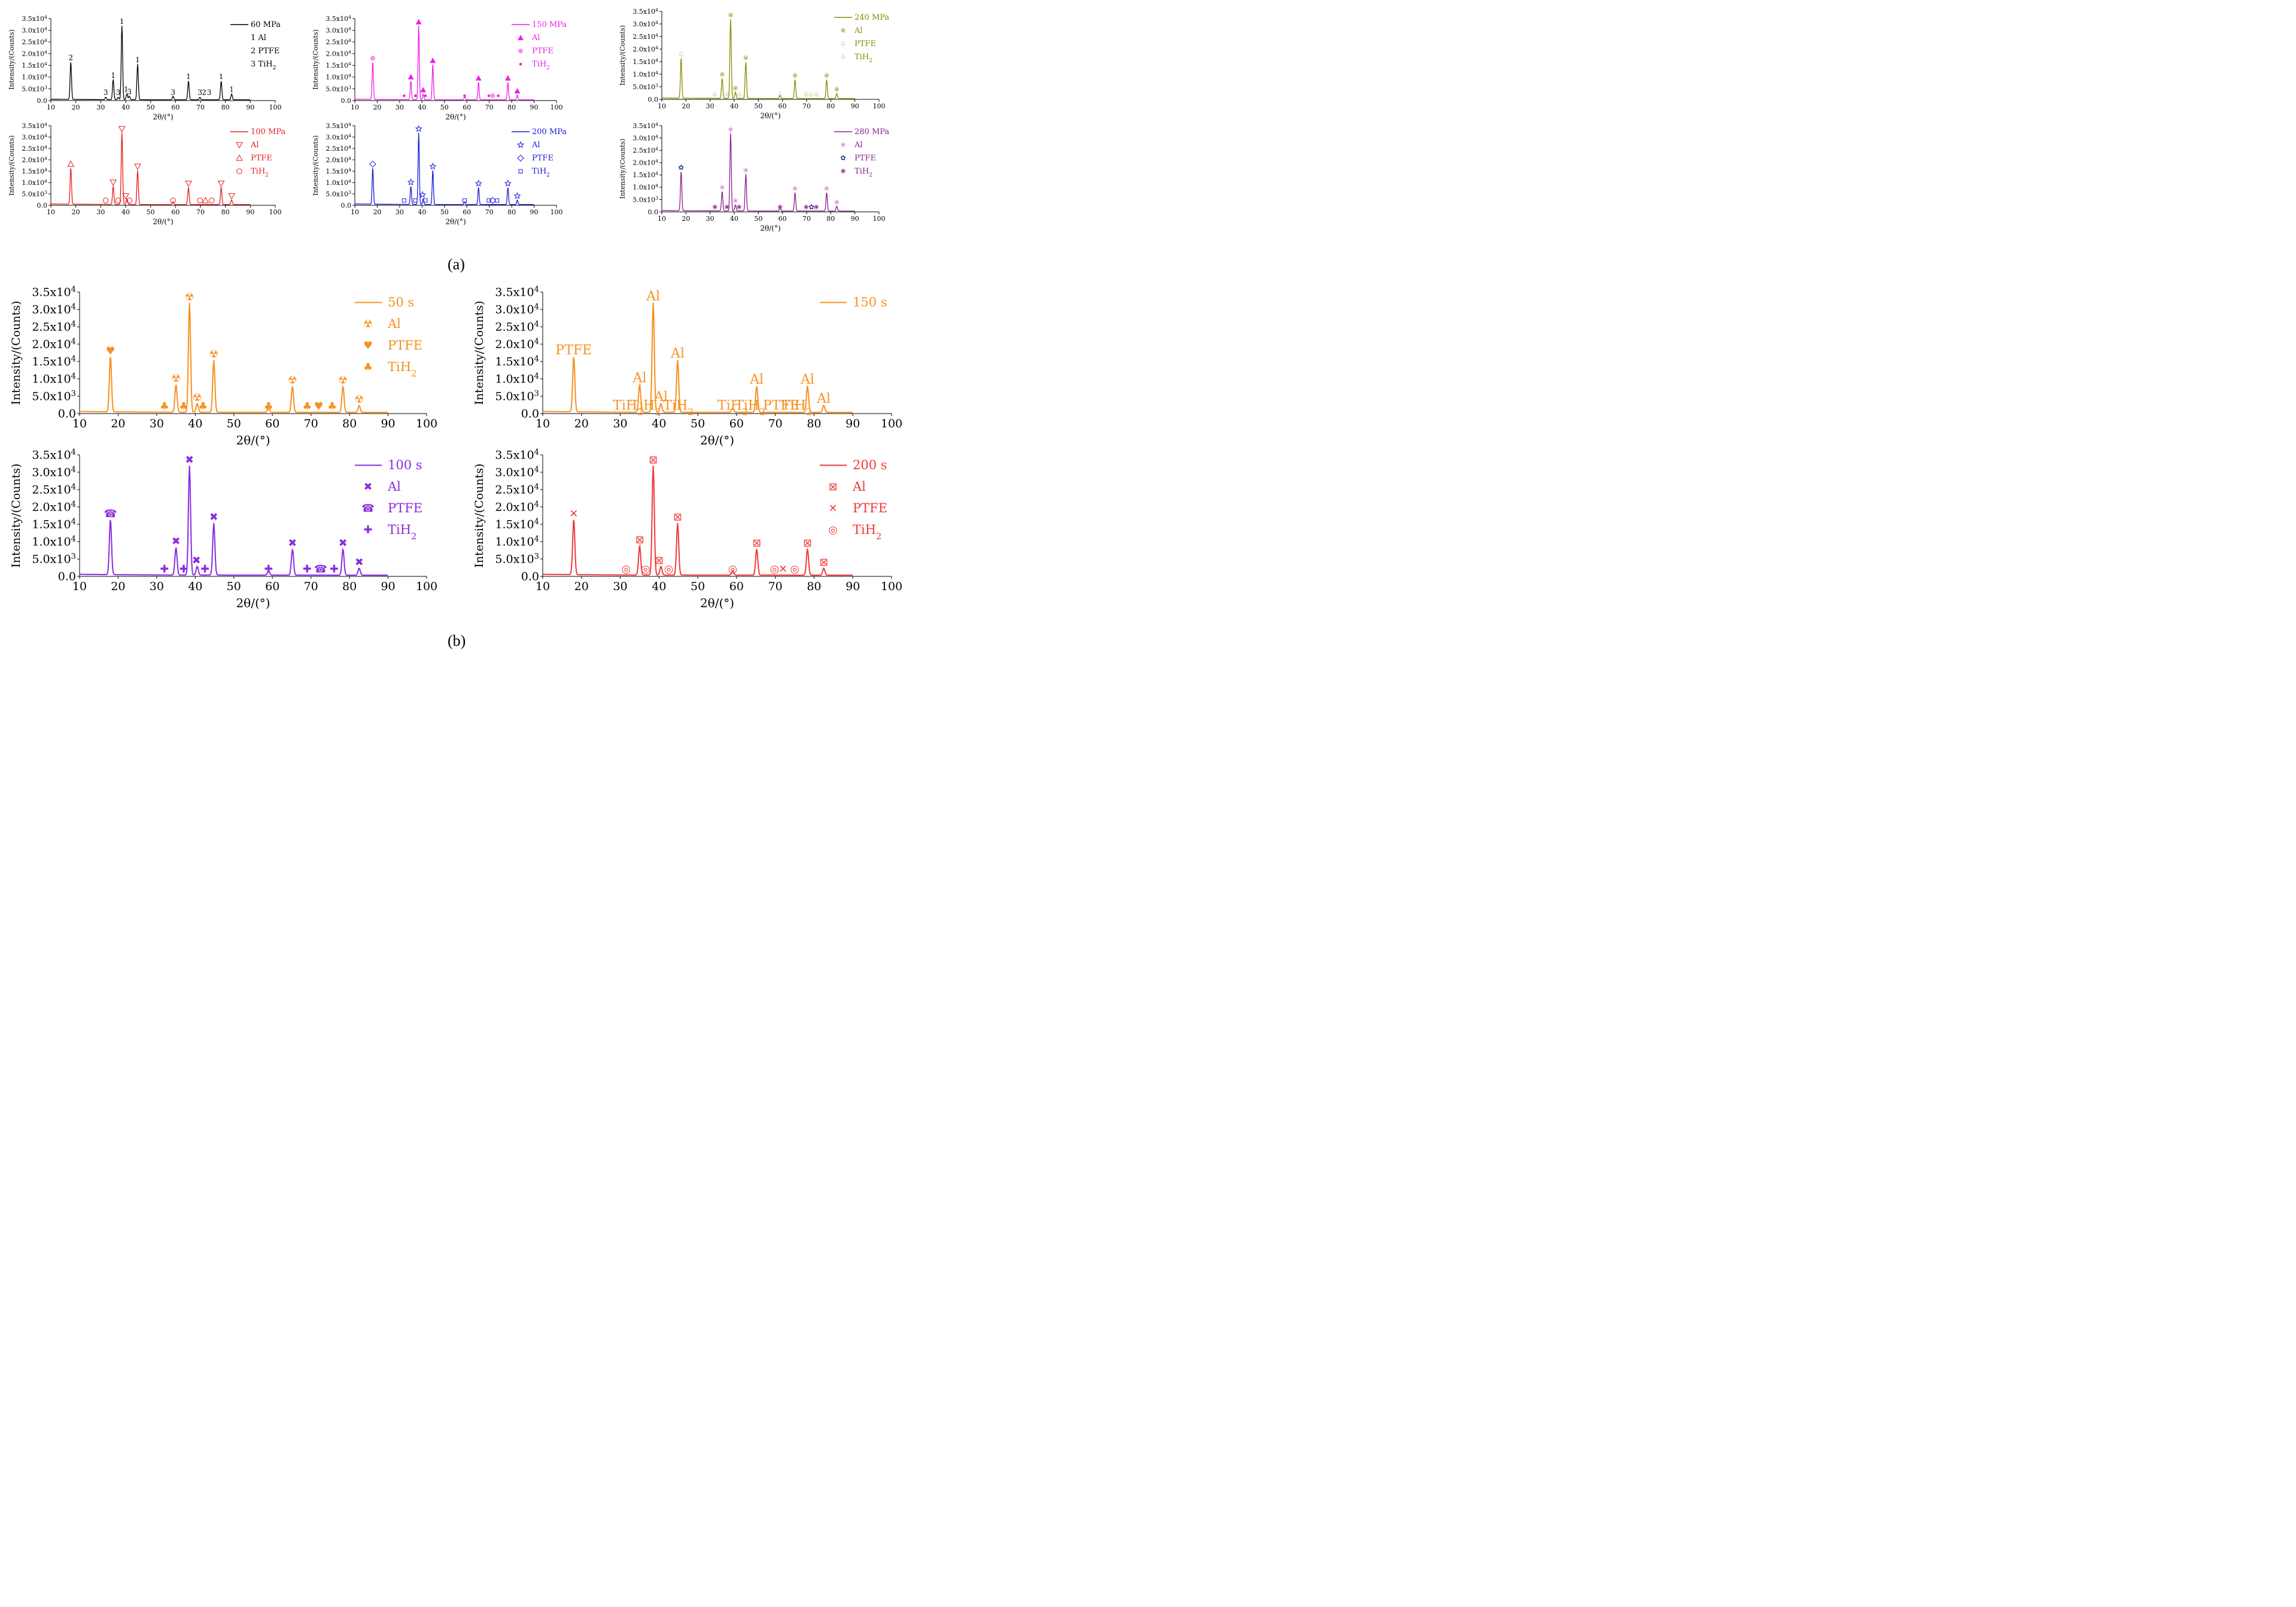  Describe the element at coordinates (268, 131) in the screenshot. I see `legend-title: 100 MPa` at that location.